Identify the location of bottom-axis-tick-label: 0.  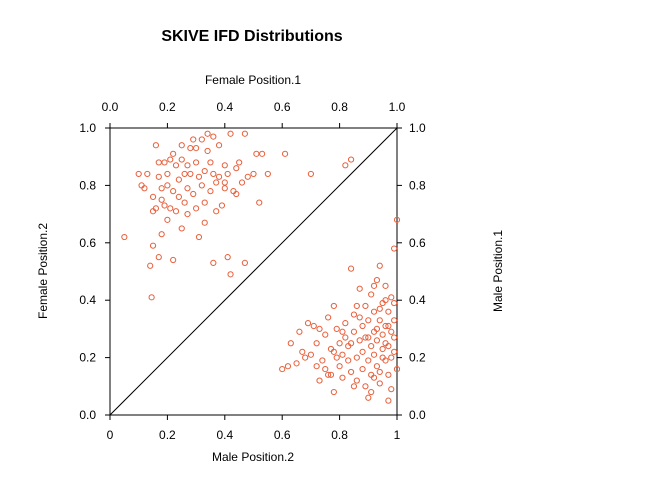
(110, 435).